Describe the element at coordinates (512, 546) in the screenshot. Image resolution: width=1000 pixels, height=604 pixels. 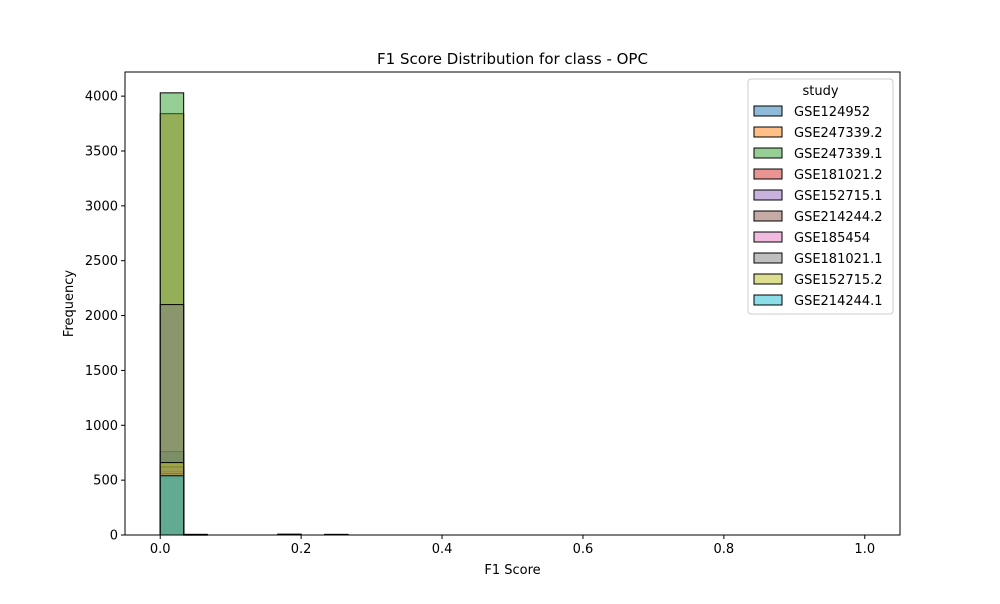
I see `x-axis-ticks: 0.0 0.2 0.4 0.6 0.8 1.0` at that location.